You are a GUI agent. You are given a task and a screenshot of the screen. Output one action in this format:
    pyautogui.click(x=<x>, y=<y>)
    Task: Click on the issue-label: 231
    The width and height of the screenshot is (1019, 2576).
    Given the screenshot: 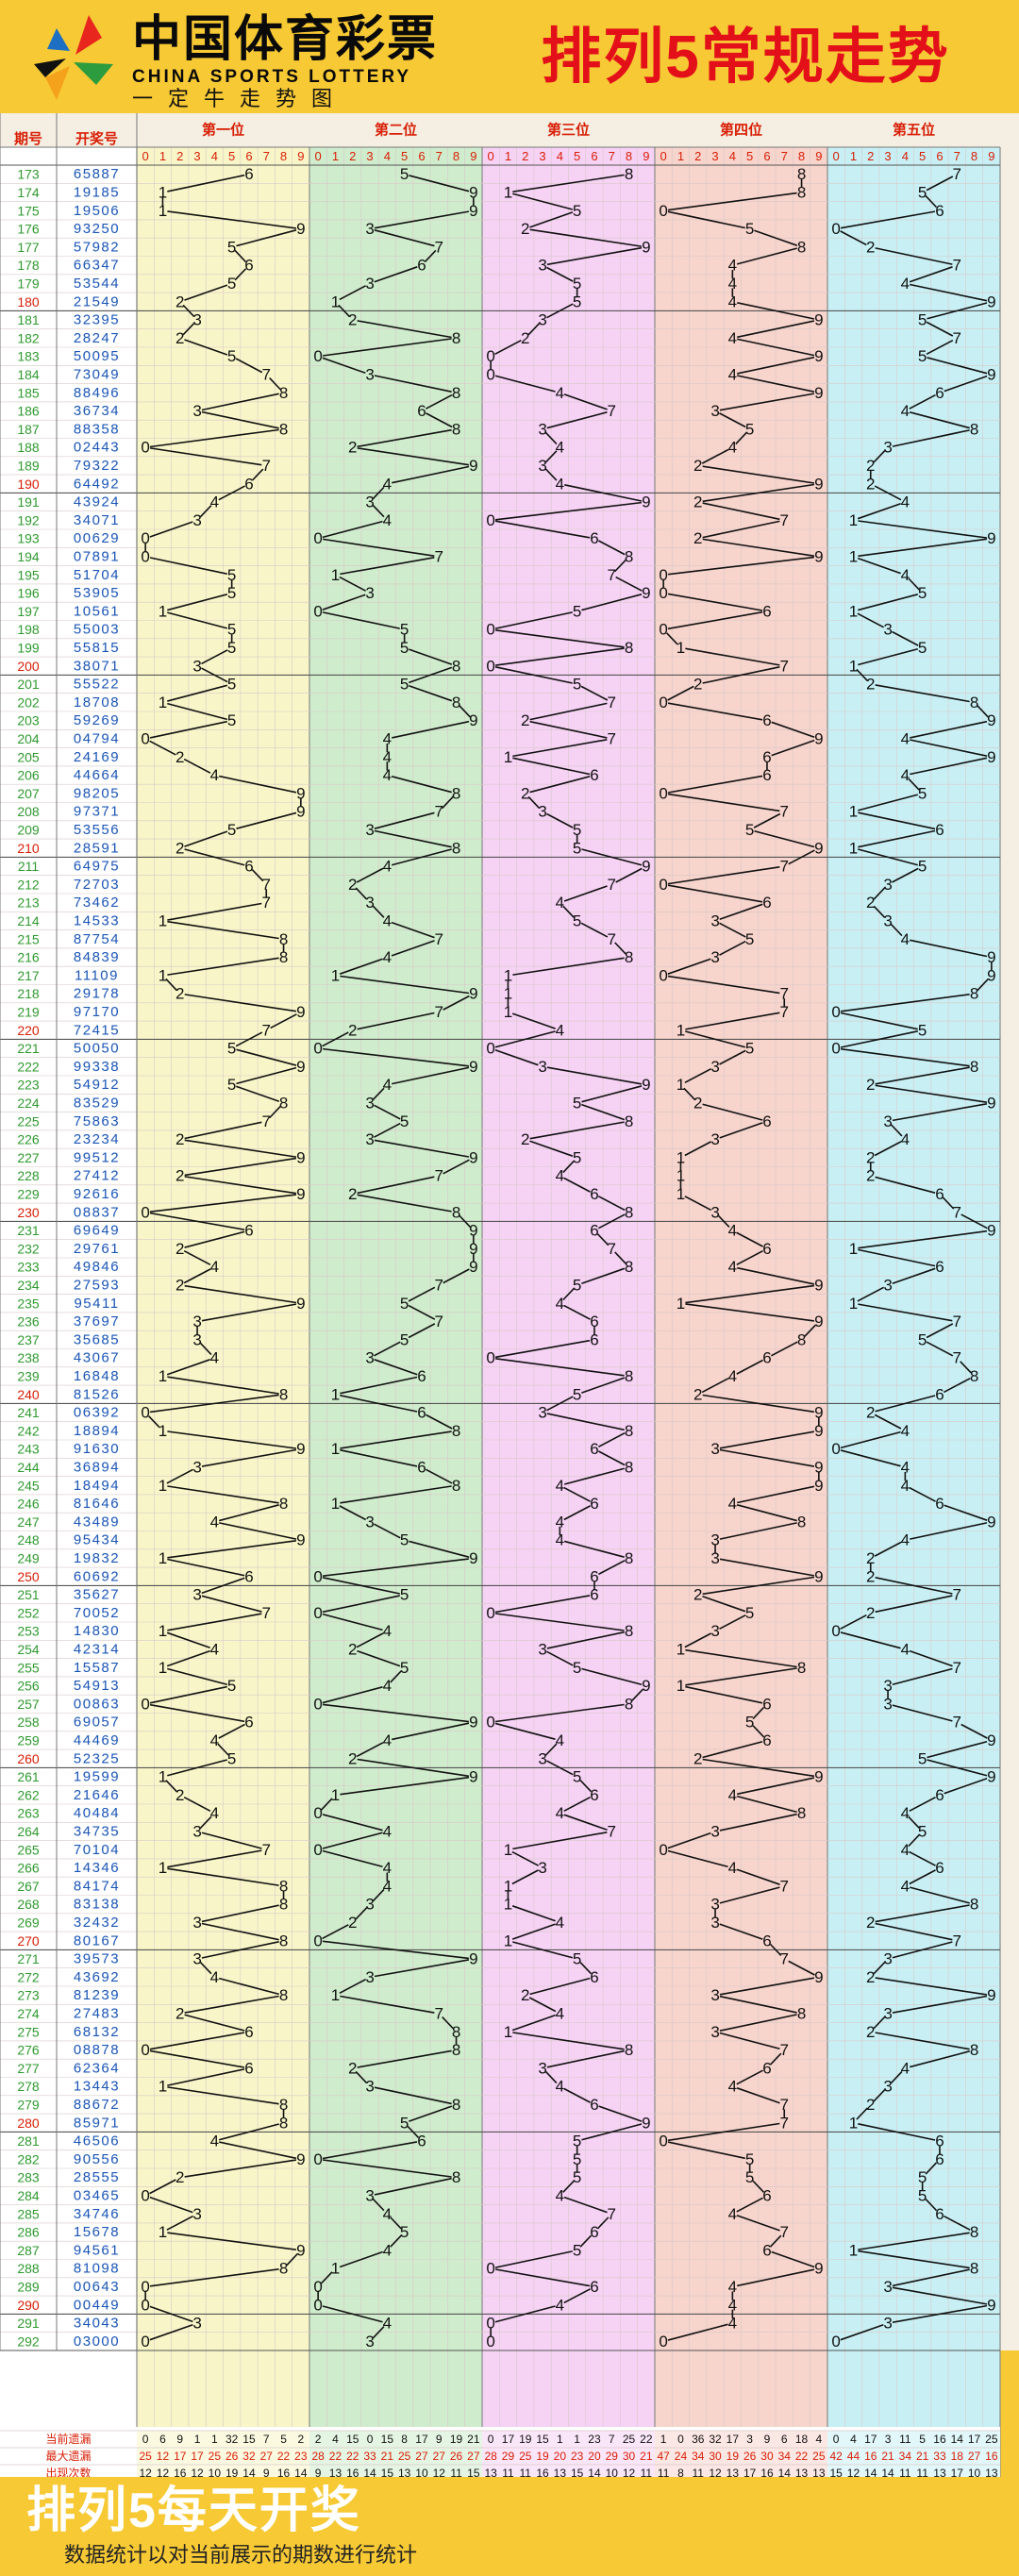 What is the action you would take?
    pyautogui.click(x=28, y=1230)
    